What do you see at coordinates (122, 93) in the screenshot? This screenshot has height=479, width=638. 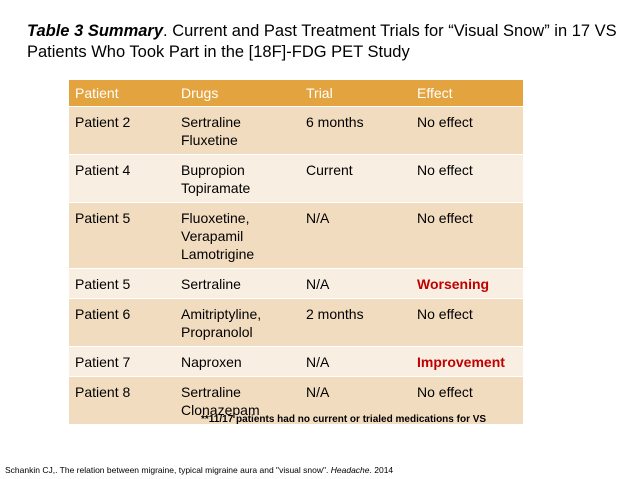 I see `header-patient: Patient` at bounding box center [122, 93].